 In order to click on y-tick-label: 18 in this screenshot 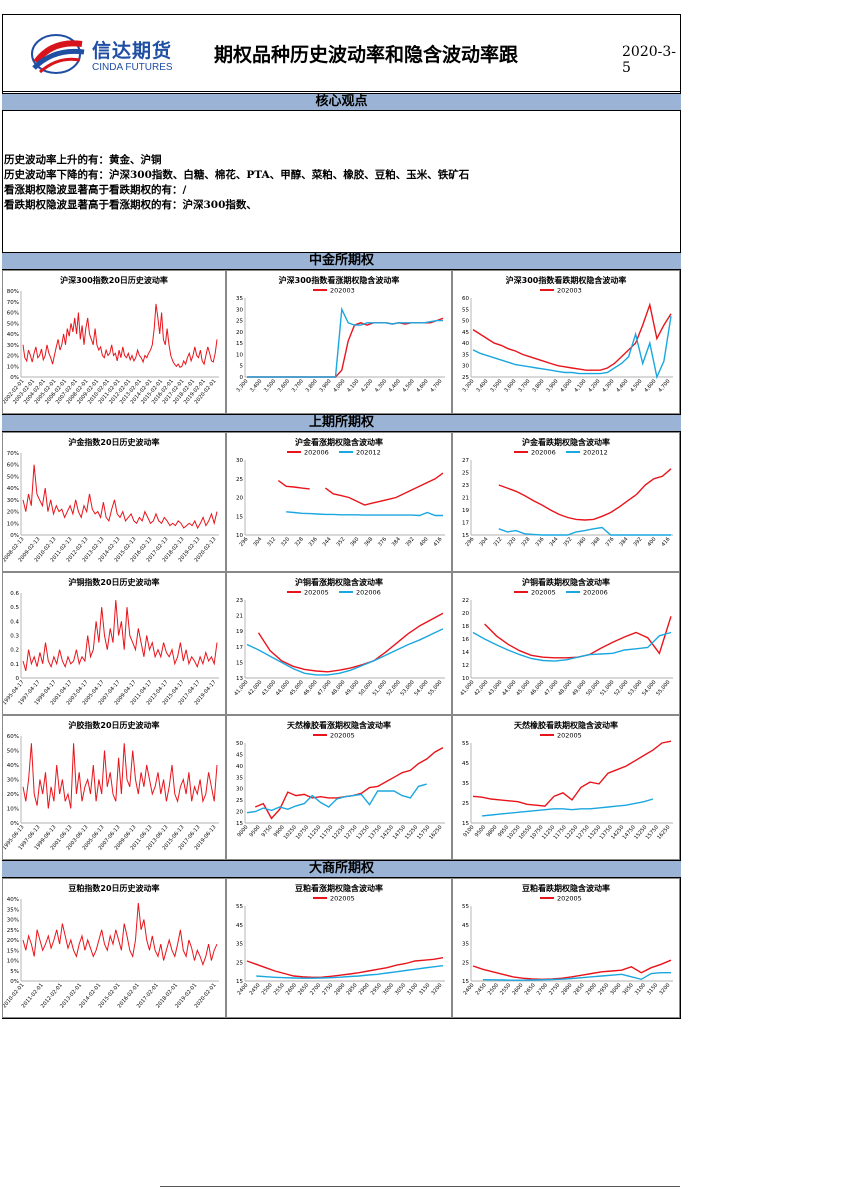, I will do `click(465, 627)`.